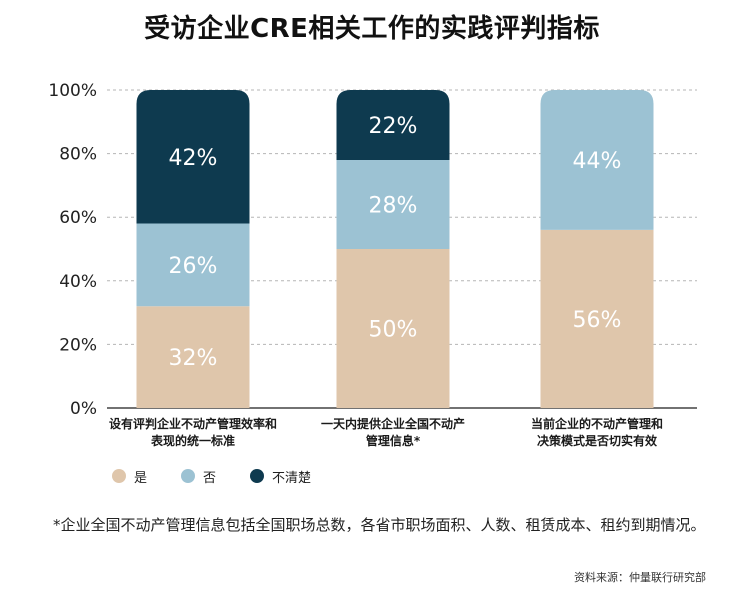 This screenshot has width=744, height=595. I want to click on data-label: 28%, so click(393, 205).